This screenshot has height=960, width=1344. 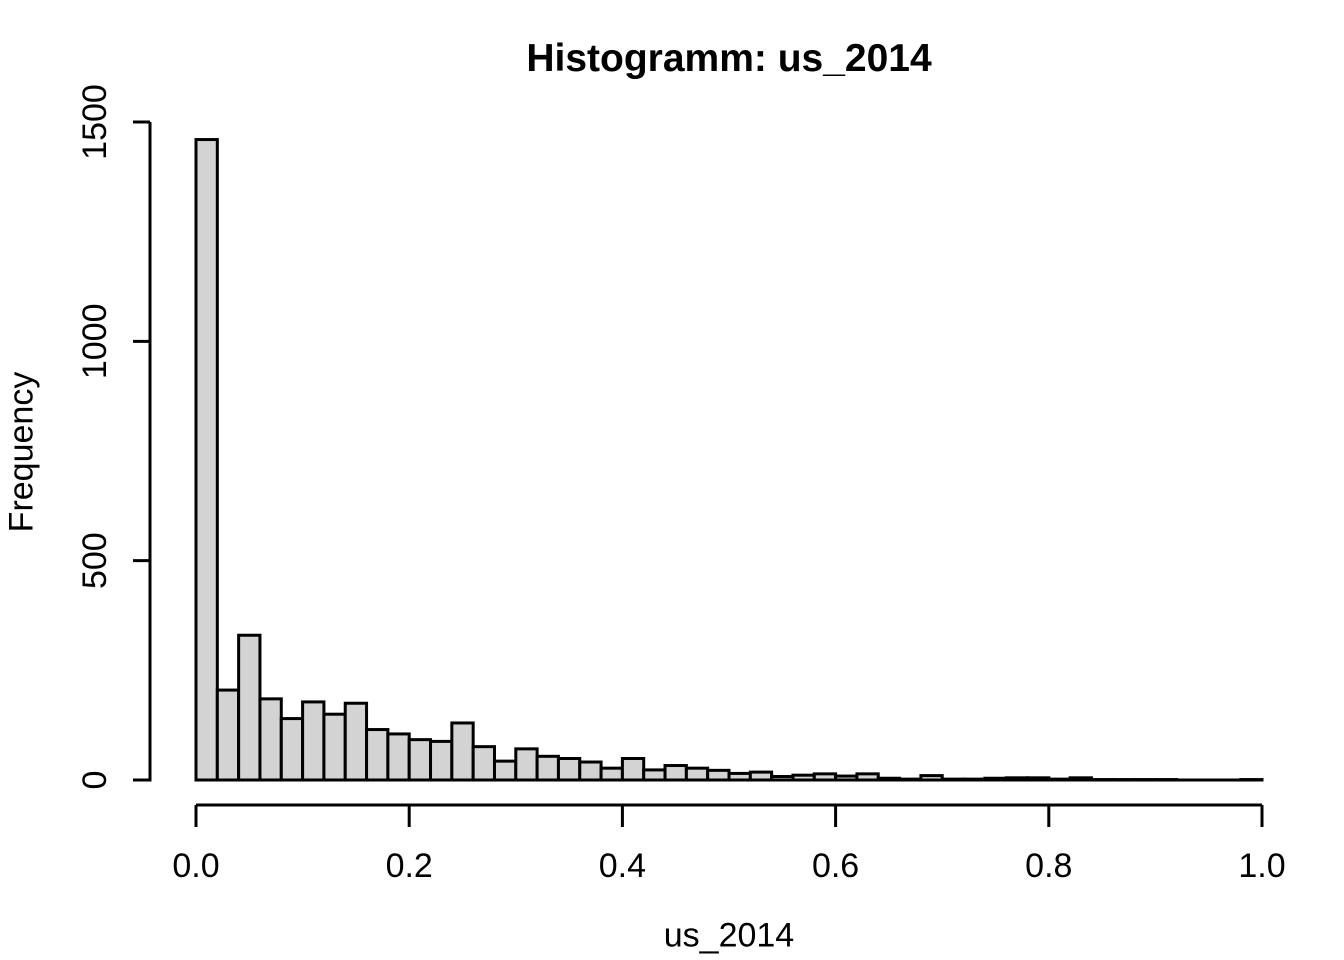 I want to click on y-tick-label: 1500, so click(x=95, y=122).